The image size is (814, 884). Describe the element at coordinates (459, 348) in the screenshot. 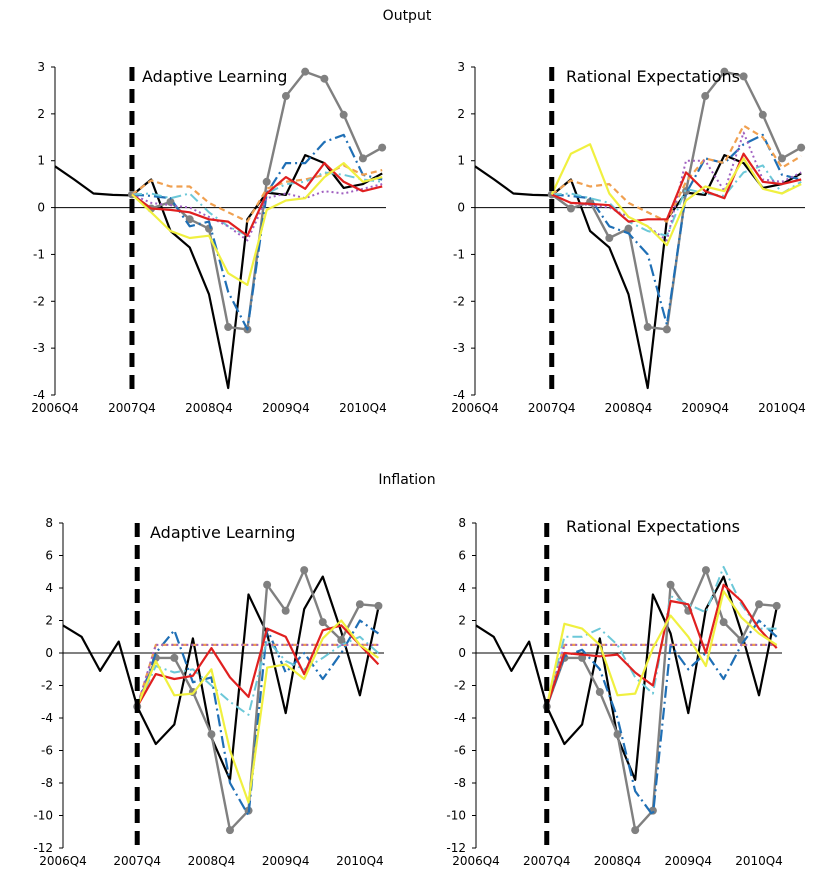

I see `y-tick-label: -3` at that location.